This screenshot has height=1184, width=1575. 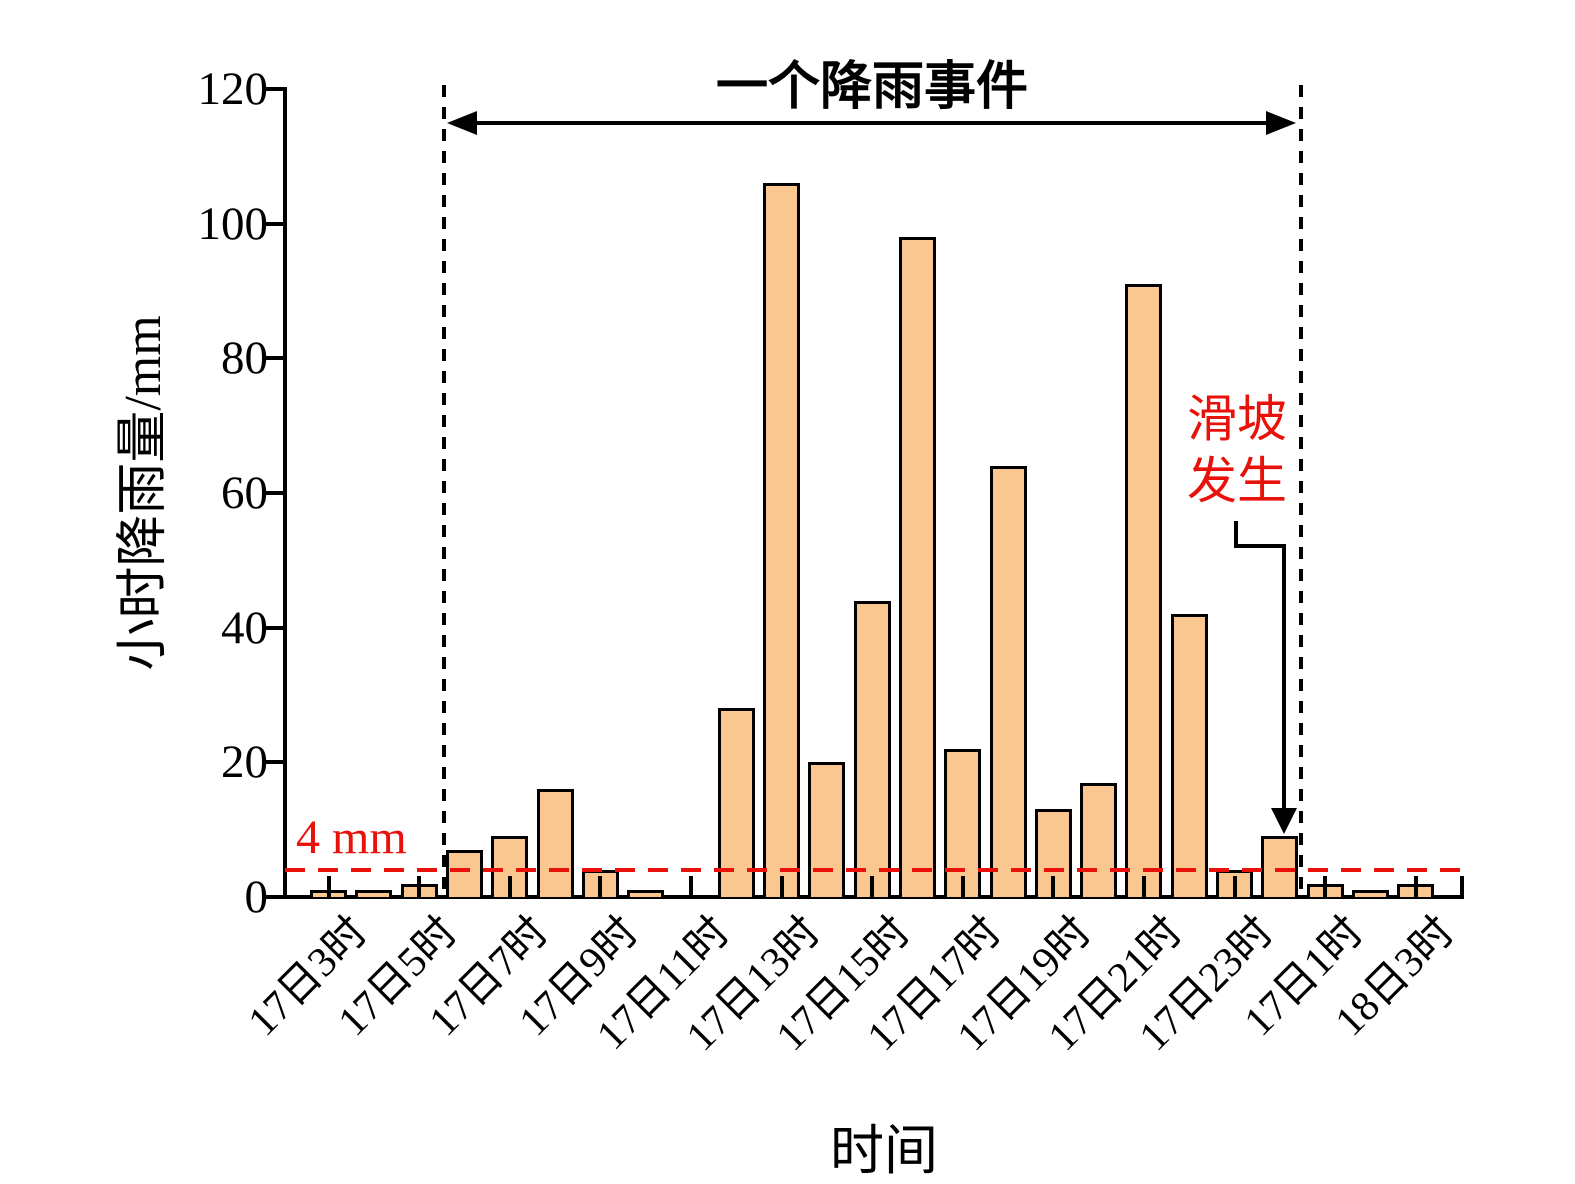 What do you see at coordinates (1462, 886) in the screenshot?
I see `x-axis-end-tick` at bounding box center [1462, 886].